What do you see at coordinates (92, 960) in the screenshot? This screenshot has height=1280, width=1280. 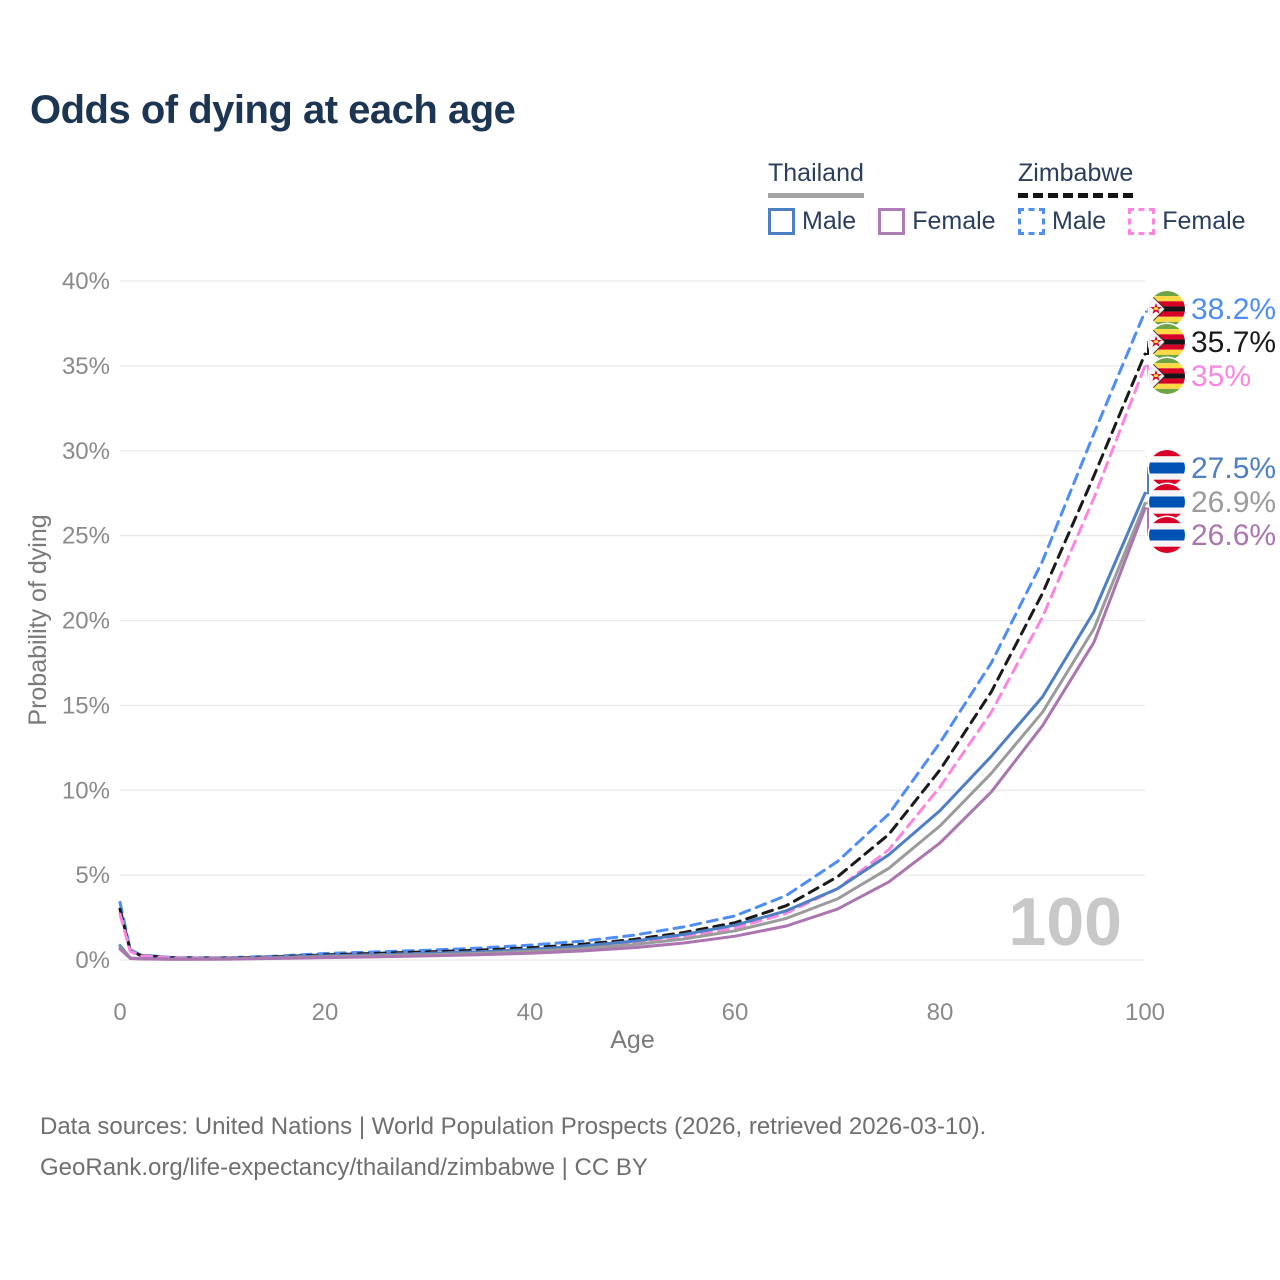 I see `y-tick-label: 0%` at bounding box center [92, 960].